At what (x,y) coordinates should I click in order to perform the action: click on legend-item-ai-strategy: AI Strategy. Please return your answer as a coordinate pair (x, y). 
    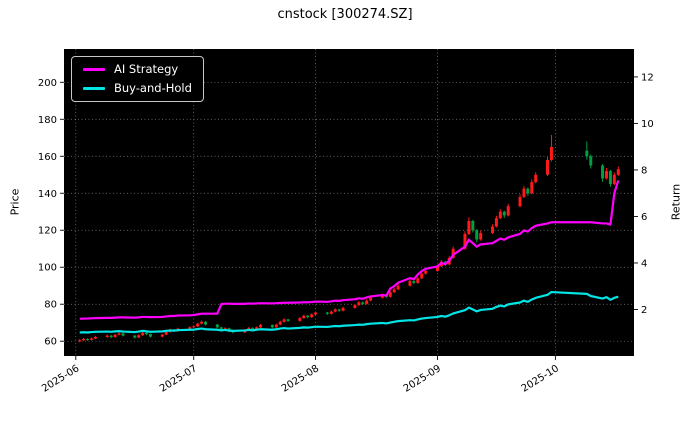
    Looking at the image, I should click on (137, 69).